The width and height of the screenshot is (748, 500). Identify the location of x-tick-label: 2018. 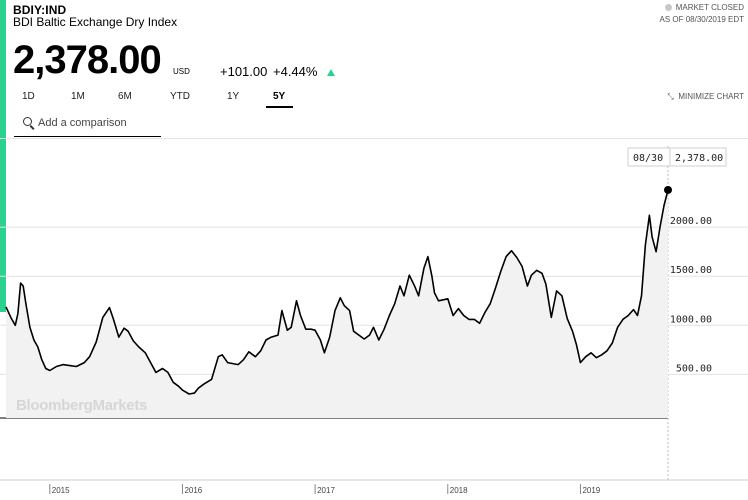
(459, 490).